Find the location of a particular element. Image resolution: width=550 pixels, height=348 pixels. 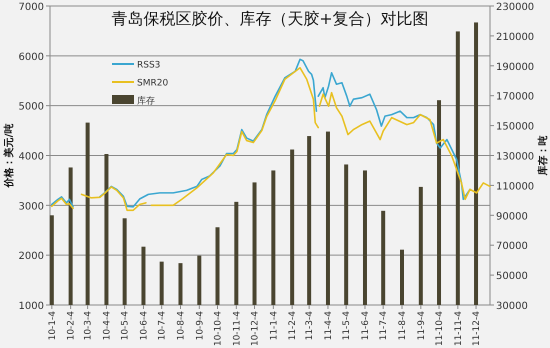

y-tick-label: 3000 is located at coordinates (31, 206).